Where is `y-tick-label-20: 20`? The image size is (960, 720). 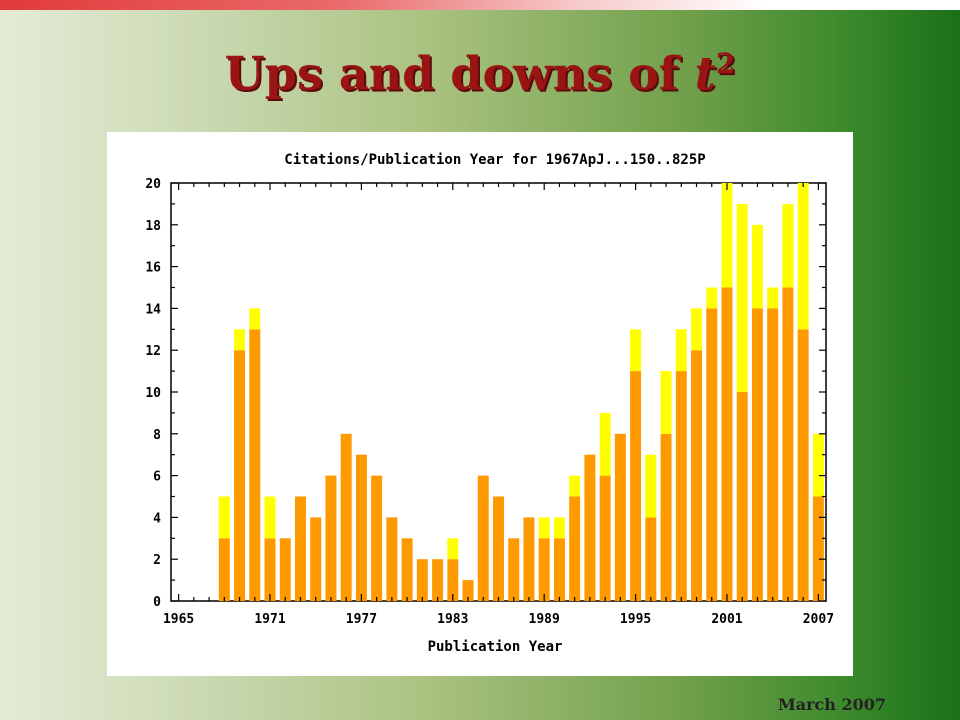 y-tick-label-20: 20 is located at coordinates (153, 184).